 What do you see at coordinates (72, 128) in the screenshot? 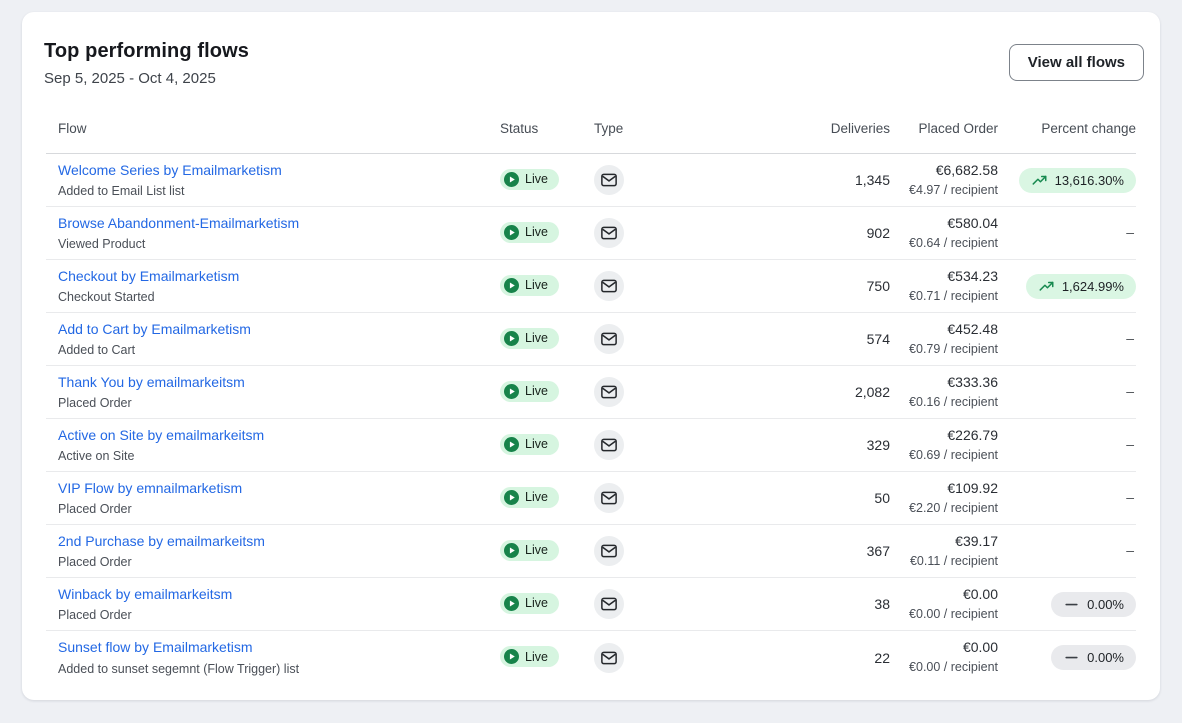
I see `col-flow: Flow` at bounding box center [72, 128].